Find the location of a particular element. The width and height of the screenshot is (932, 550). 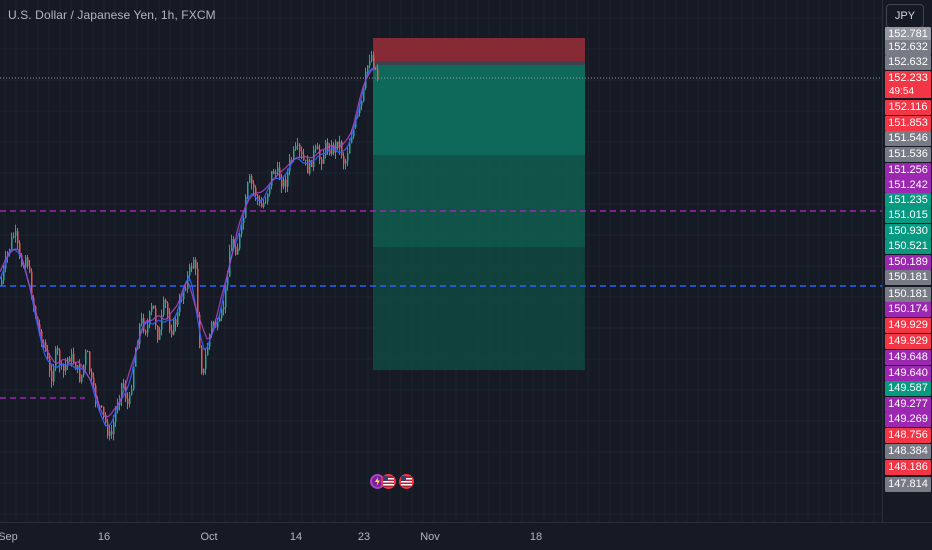

price-axis-label: 150.174 is located at coordinates (908, 309).